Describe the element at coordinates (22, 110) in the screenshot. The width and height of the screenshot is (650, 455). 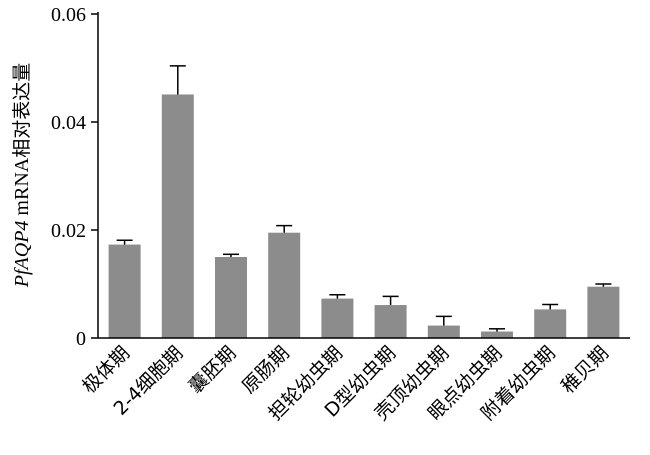
I see `y-axis-label-text: 相对表达量` at that location.